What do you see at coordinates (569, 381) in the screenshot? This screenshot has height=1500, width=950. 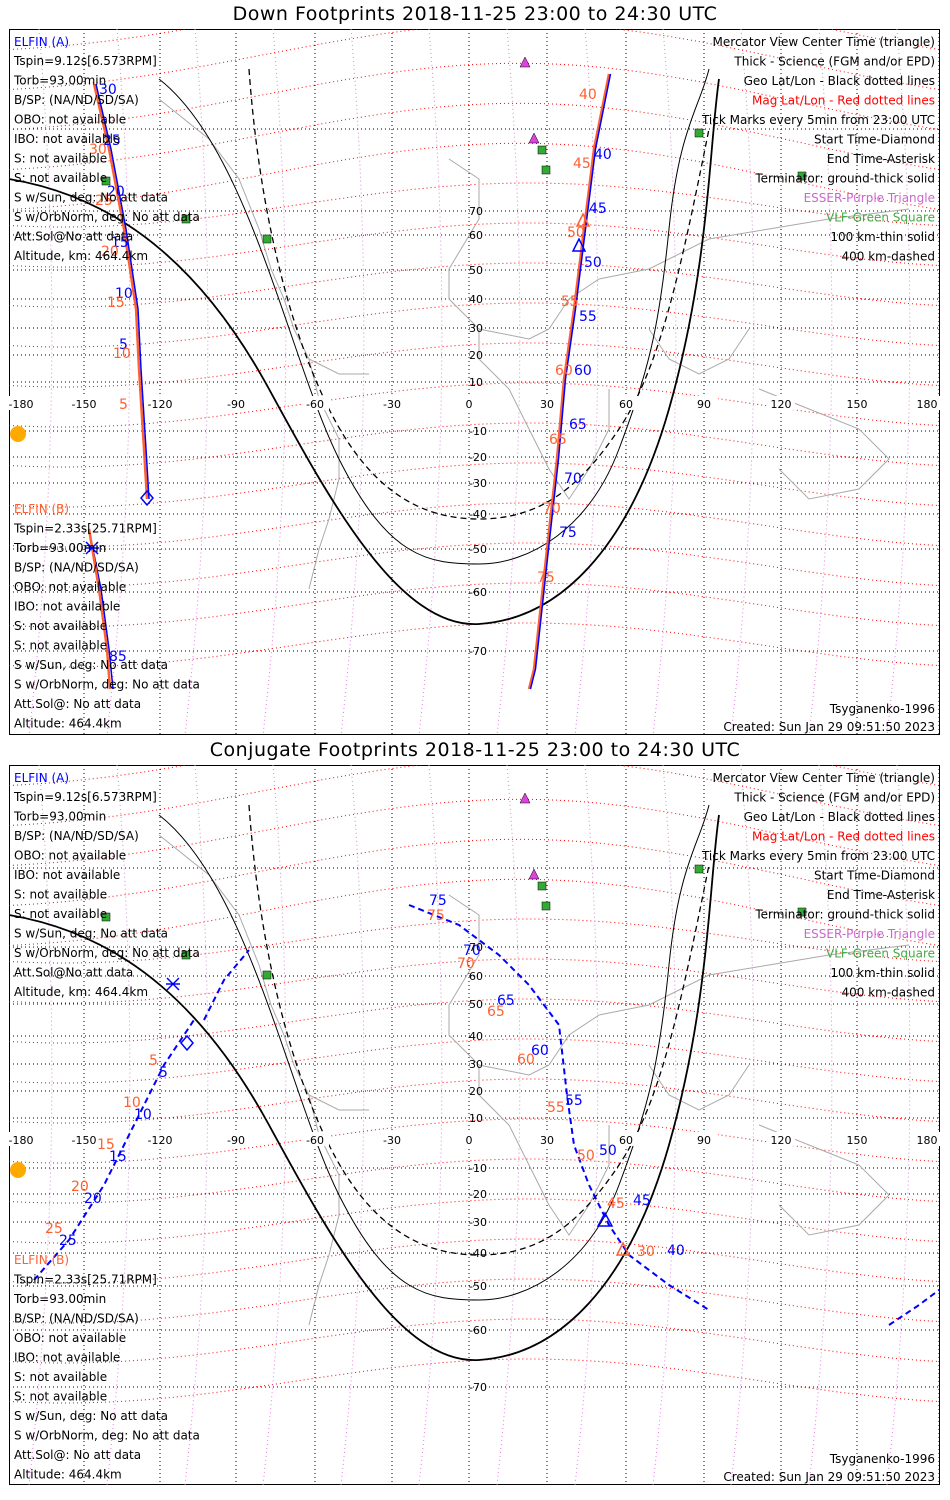 I see `elfin-b-track-east` at bounding box center [569, 381].